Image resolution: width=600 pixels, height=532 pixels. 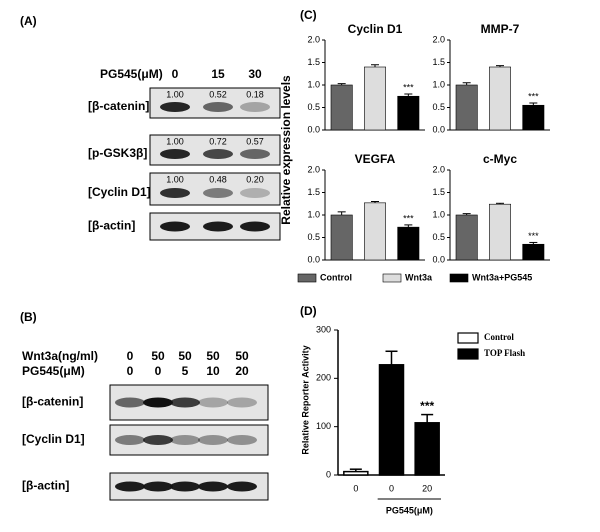 What do you see at coordinates (213, 371) in the screenshot?
I see `condition-value: 10` at bounding box center [213, 371].